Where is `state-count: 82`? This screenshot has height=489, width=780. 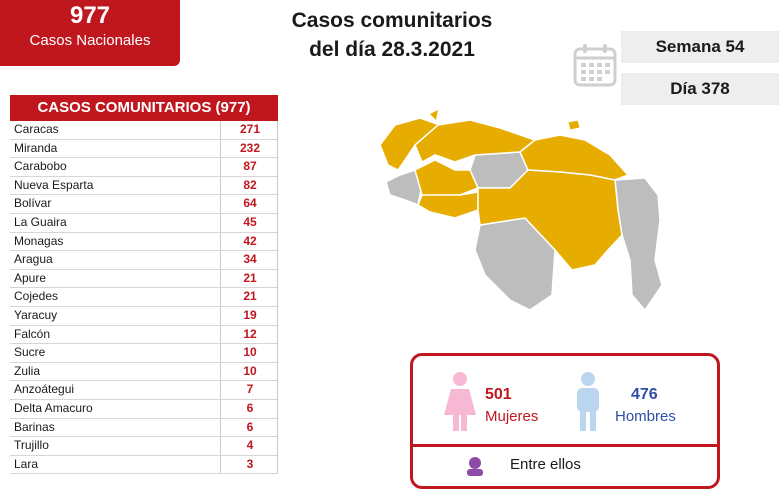
state-count: 82 is located at coordinates (249, 185).